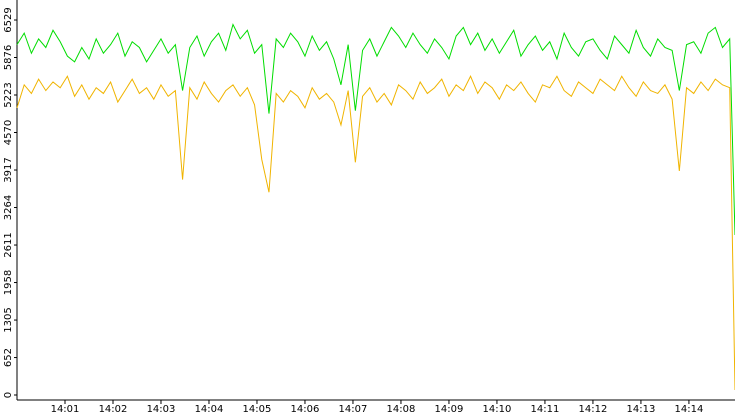 Image resolution: width=735 pixels, height=415 pixels. Describe the element at coordinates (545, 409) in the screenshot. I see `x-tick-label: 14:11` at that location.